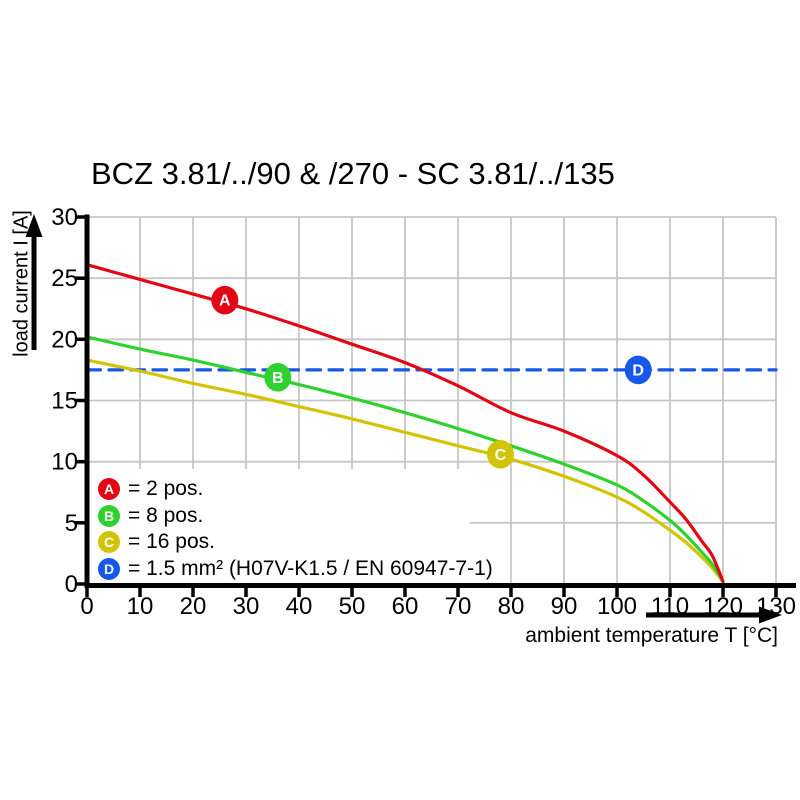 The width and height of the screenshot is (800, 800). I want to click on y-tick-label-20: 20, so click(64, 339).